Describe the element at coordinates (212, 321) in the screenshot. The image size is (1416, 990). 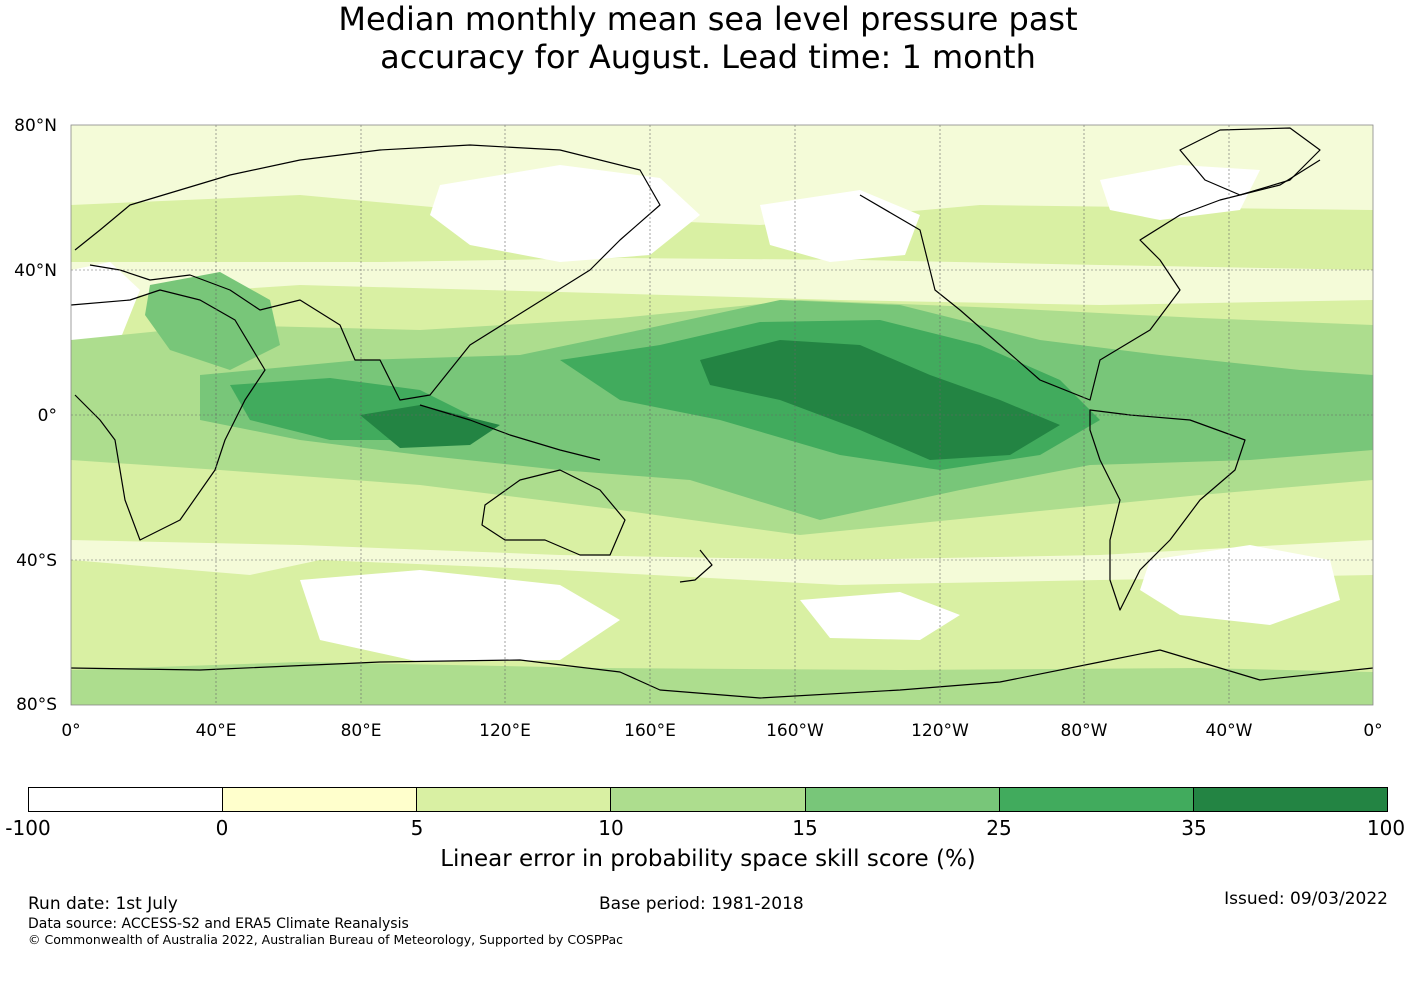
I see `skill-region-good-middle-east` at that location.